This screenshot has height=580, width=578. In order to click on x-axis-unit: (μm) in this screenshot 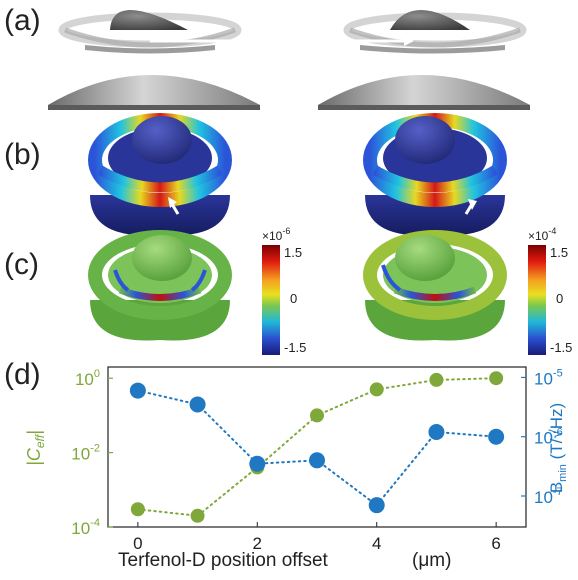, I will do `click(431, 560)`.